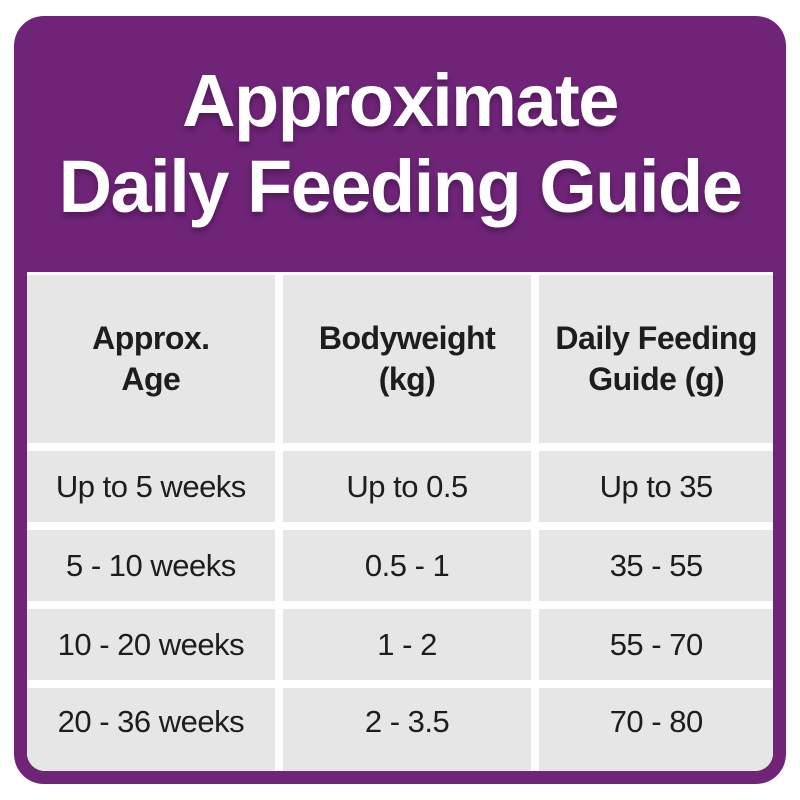 This screenshot has width=800, height=800. What do you see at coordinates (151, 566) in the screenshot?
I see `table-cell-age-row2: 5 - 10 weeks` at bounding box center [151, 566].